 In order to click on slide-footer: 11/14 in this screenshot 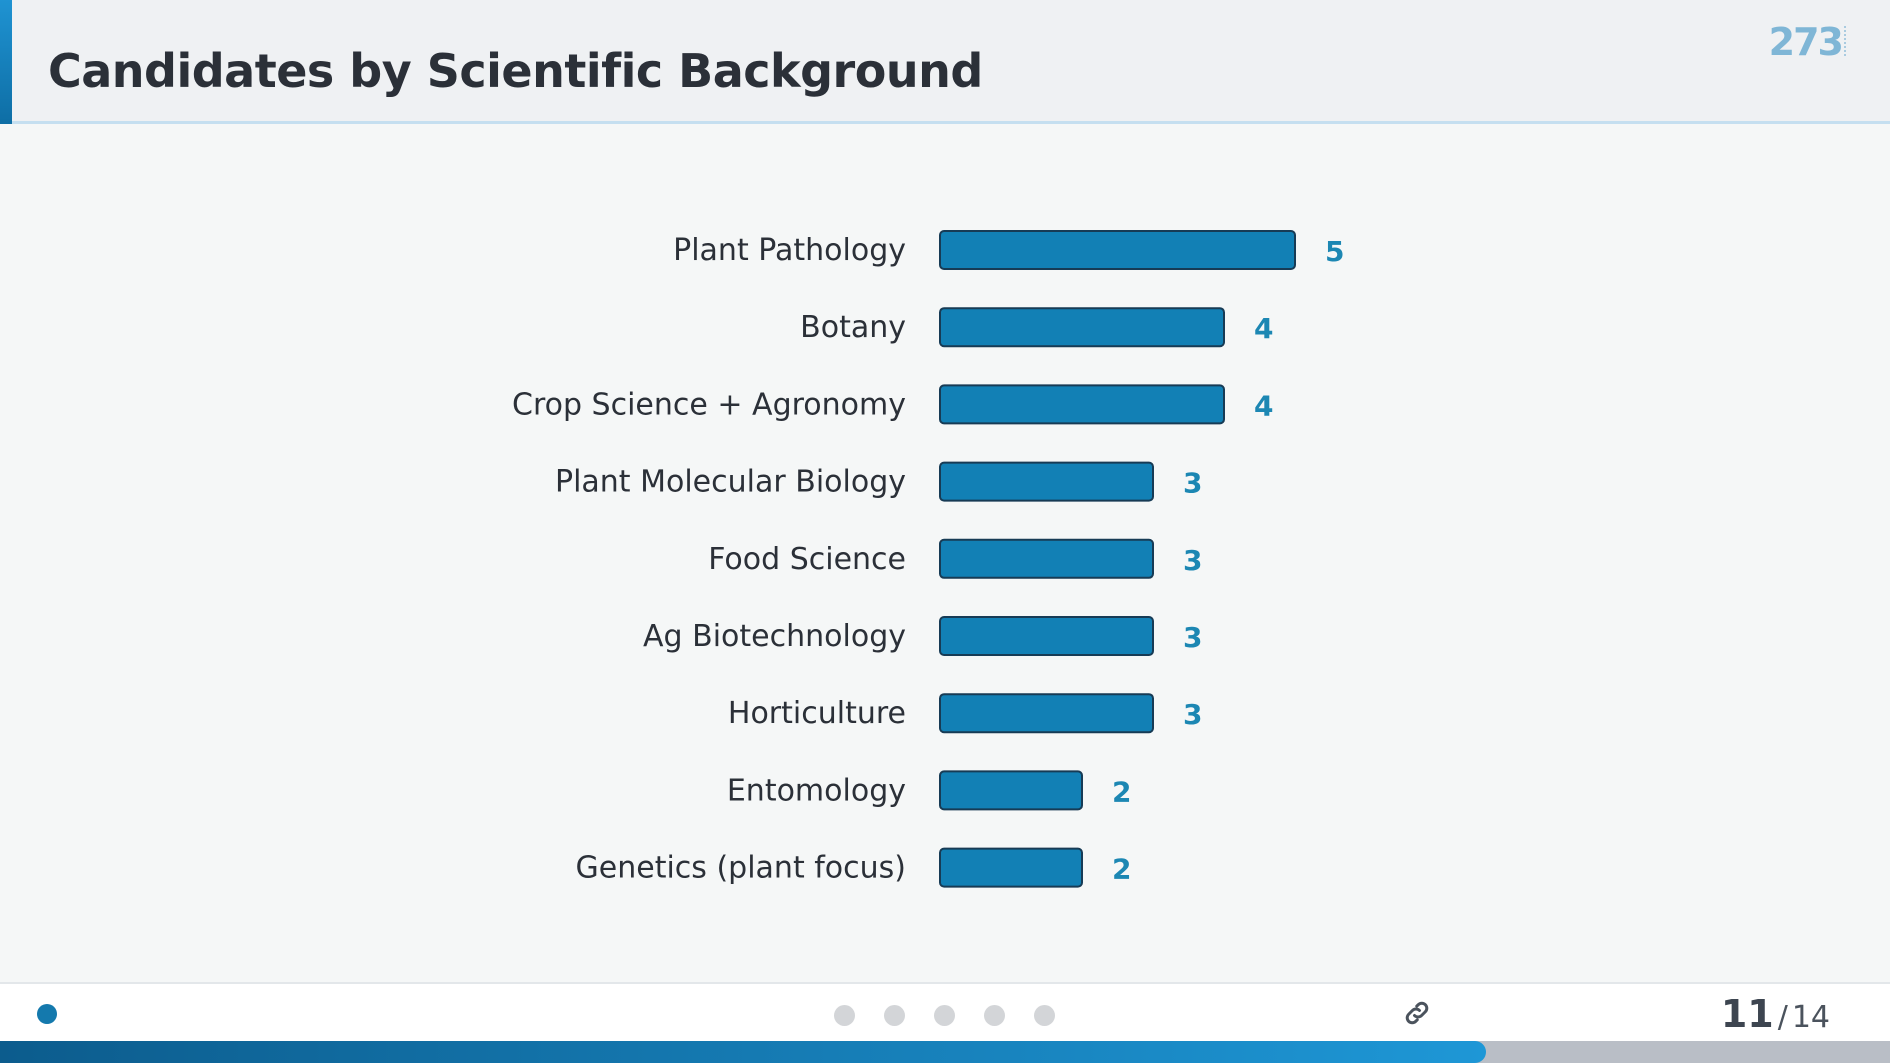, I will do `click(945, 1011)`.